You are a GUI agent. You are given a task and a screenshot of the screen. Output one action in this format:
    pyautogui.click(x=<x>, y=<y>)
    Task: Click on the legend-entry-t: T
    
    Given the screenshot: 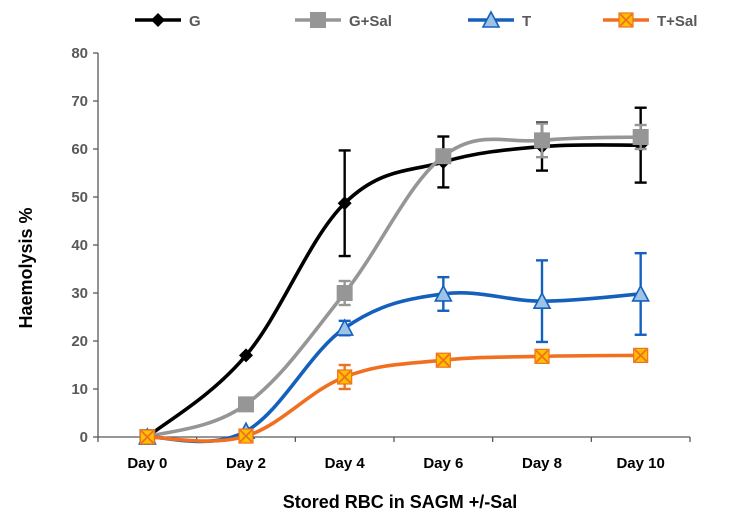 What is the action you would take?
    pyautogui.click(x=499, y=20)
    